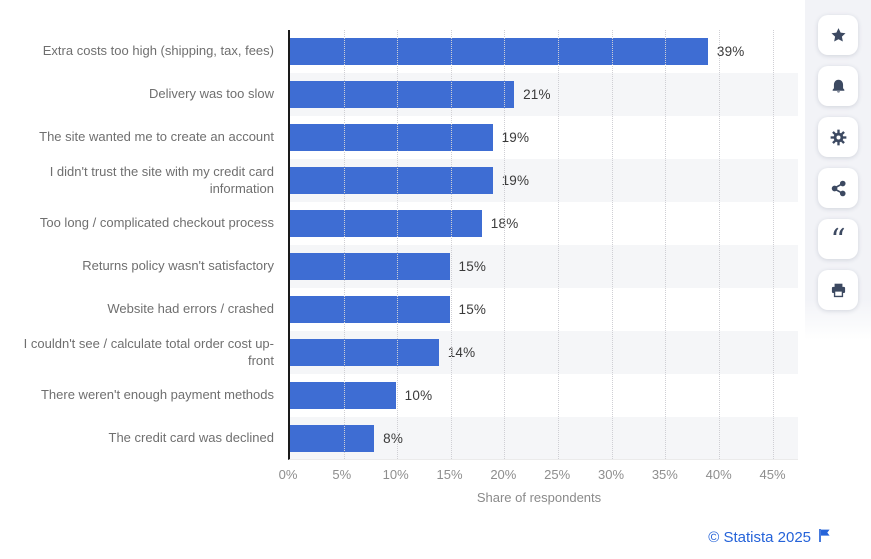  Describe the element at coordinates (156, 223) in the screenshot. I see `category-label: Too long / complicated checkout process` at that location.